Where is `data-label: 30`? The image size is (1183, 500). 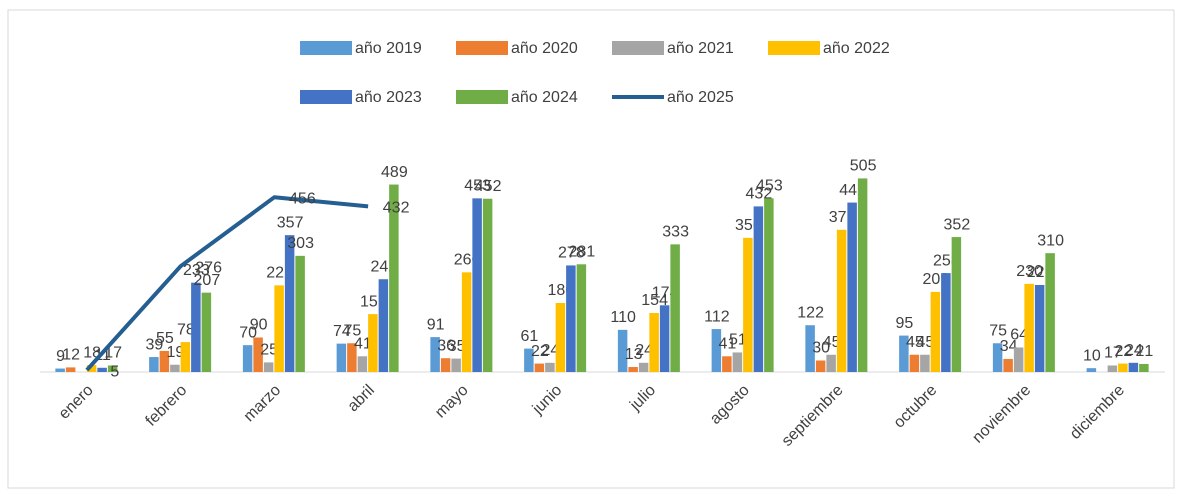 data-label: 30 is located at coordinates (821, 348).